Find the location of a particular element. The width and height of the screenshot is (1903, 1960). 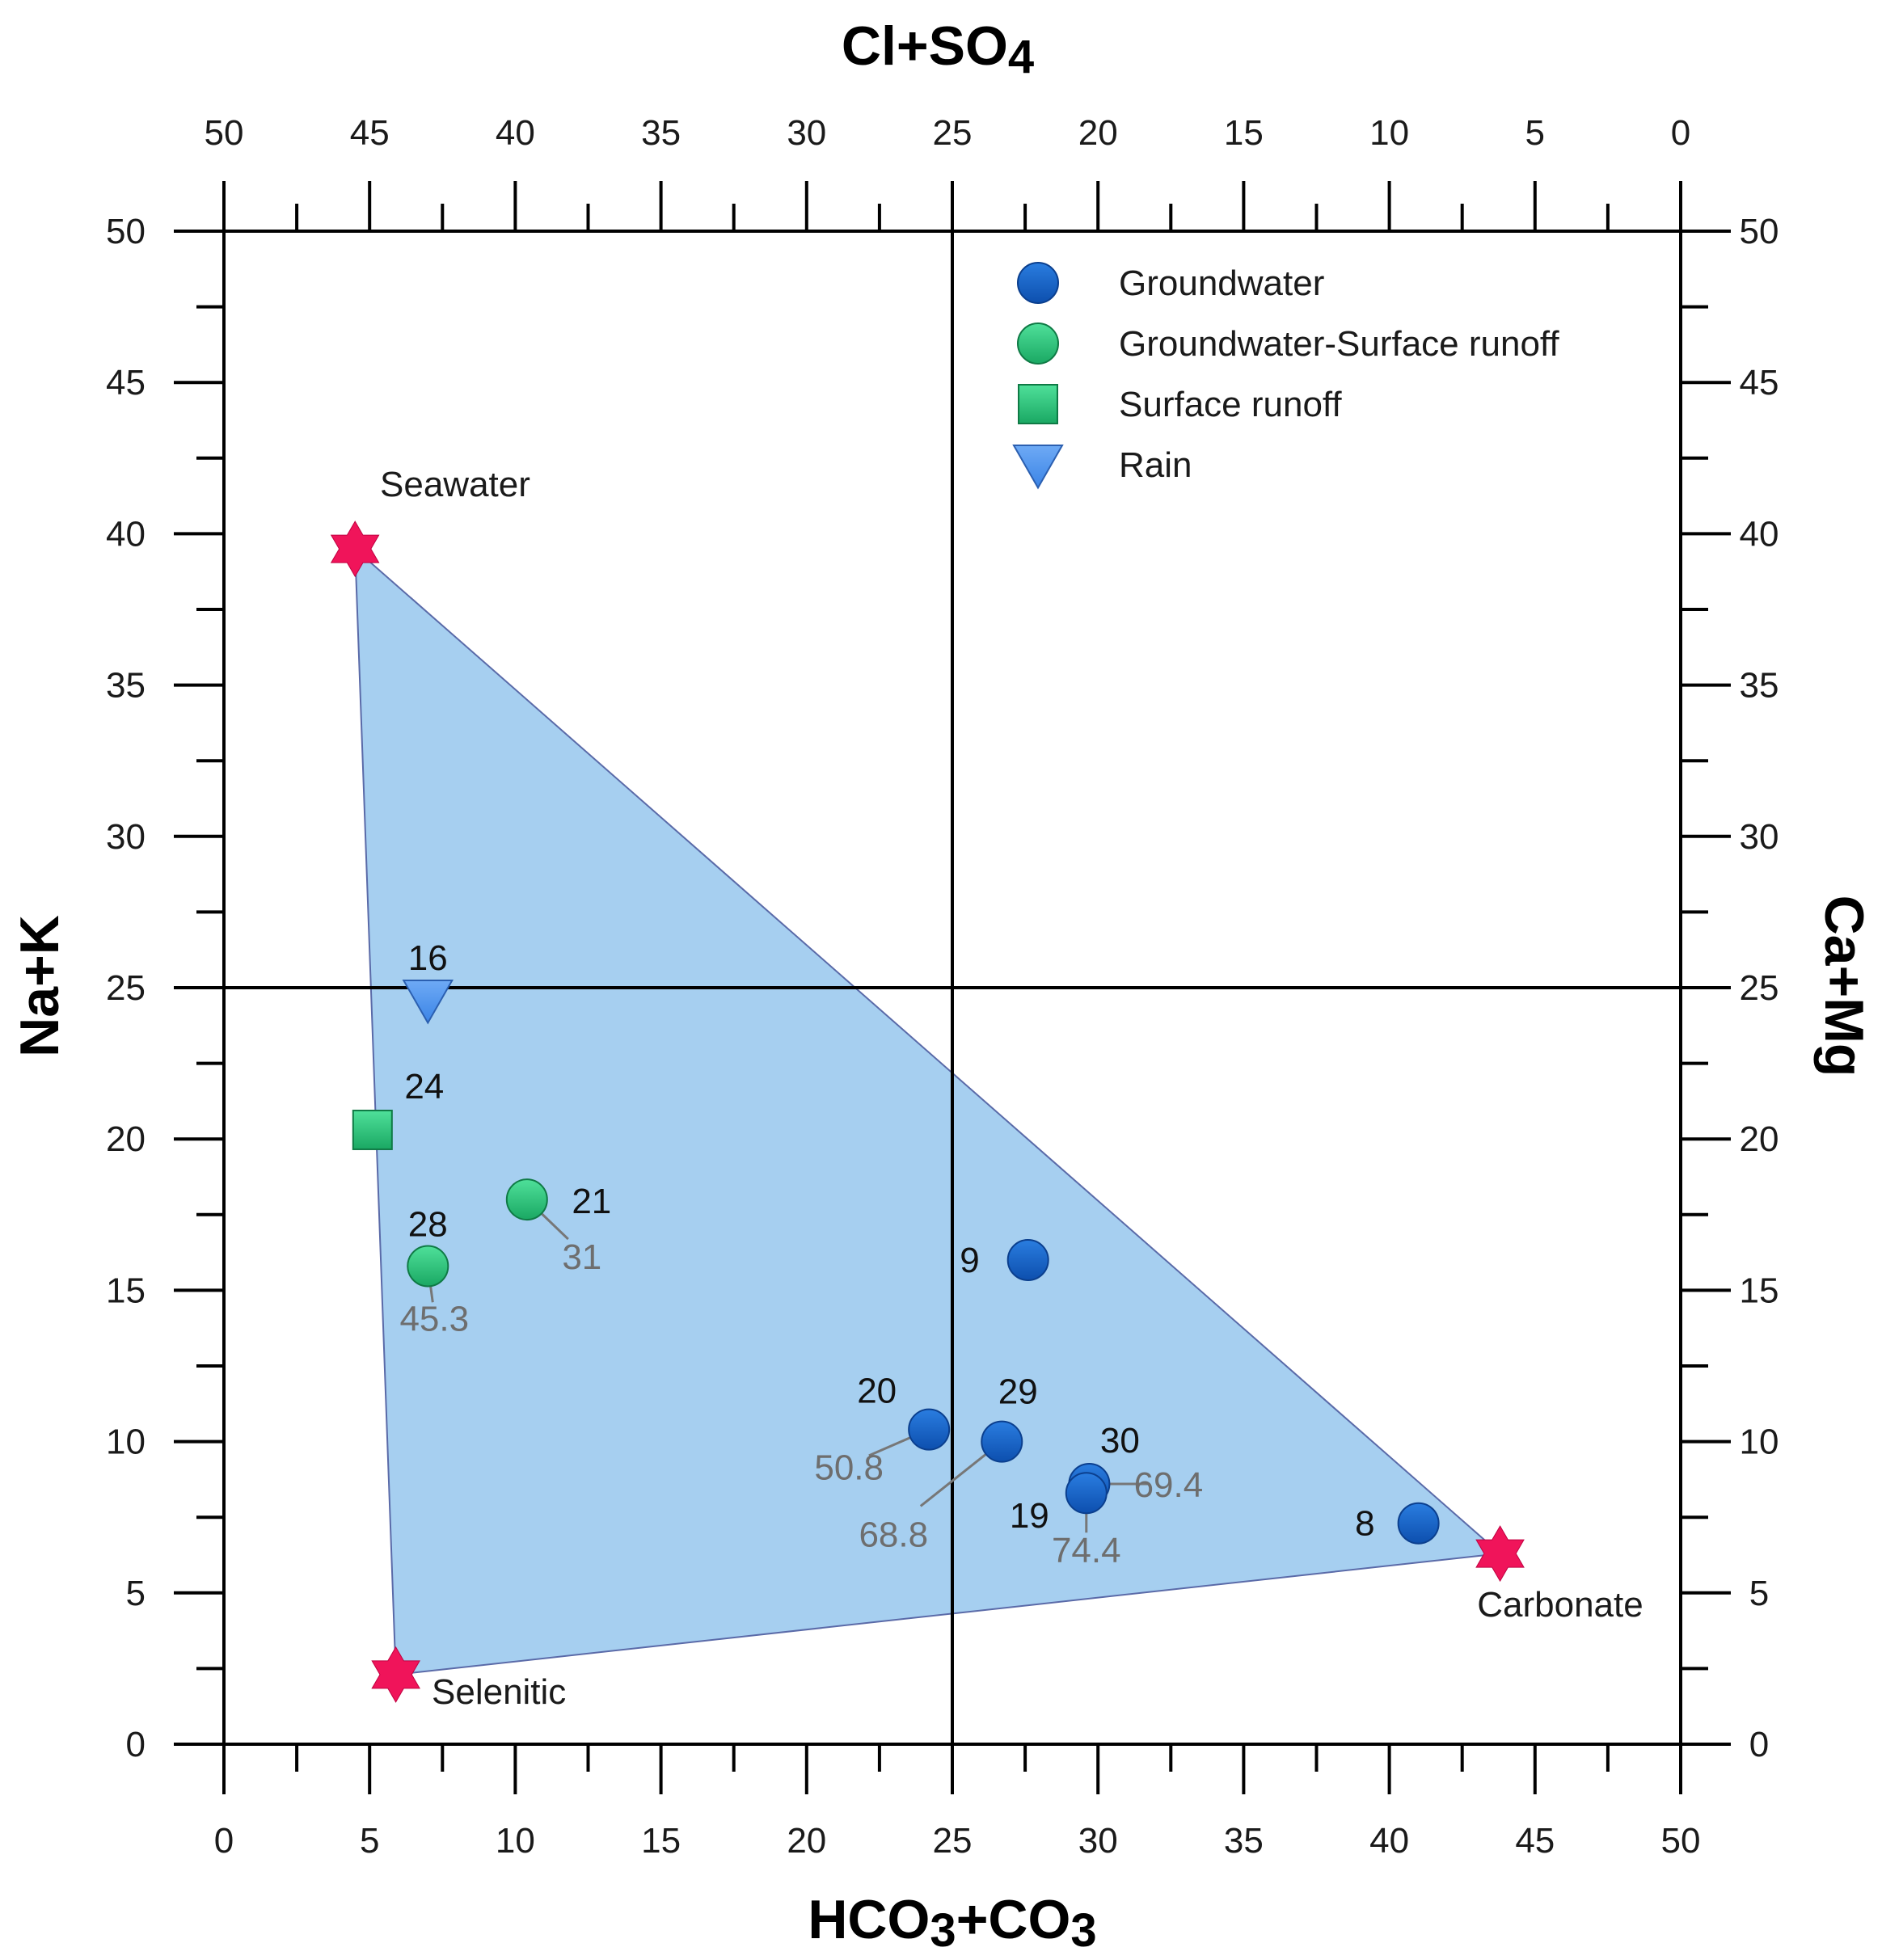

legend-marker-surface-runoff is located at coordinates (1038, 404).